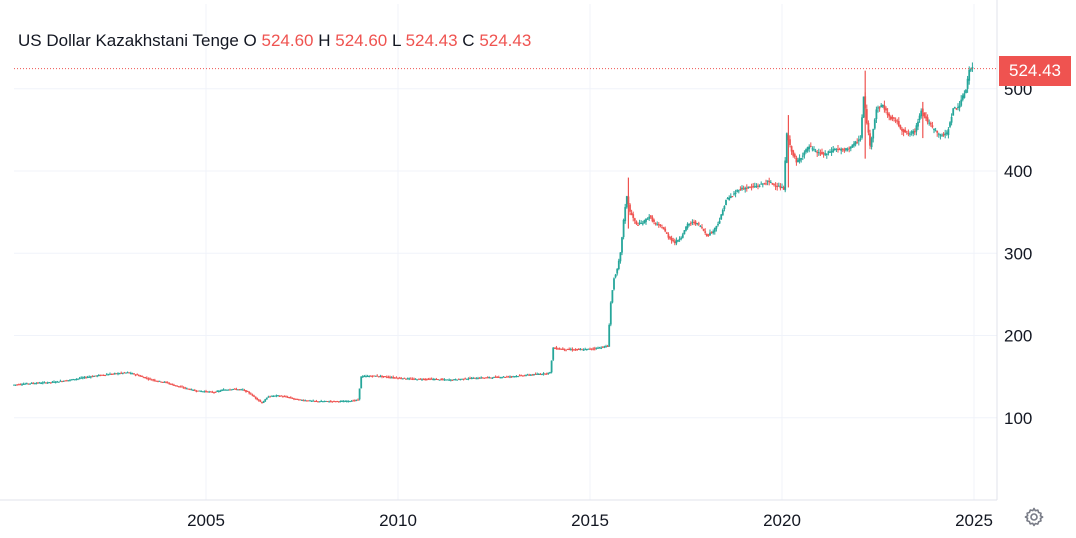  What do you see at coordinates (324, 40) in the screenshot?
I see `high-label: H` at bounding box center [324, 40].